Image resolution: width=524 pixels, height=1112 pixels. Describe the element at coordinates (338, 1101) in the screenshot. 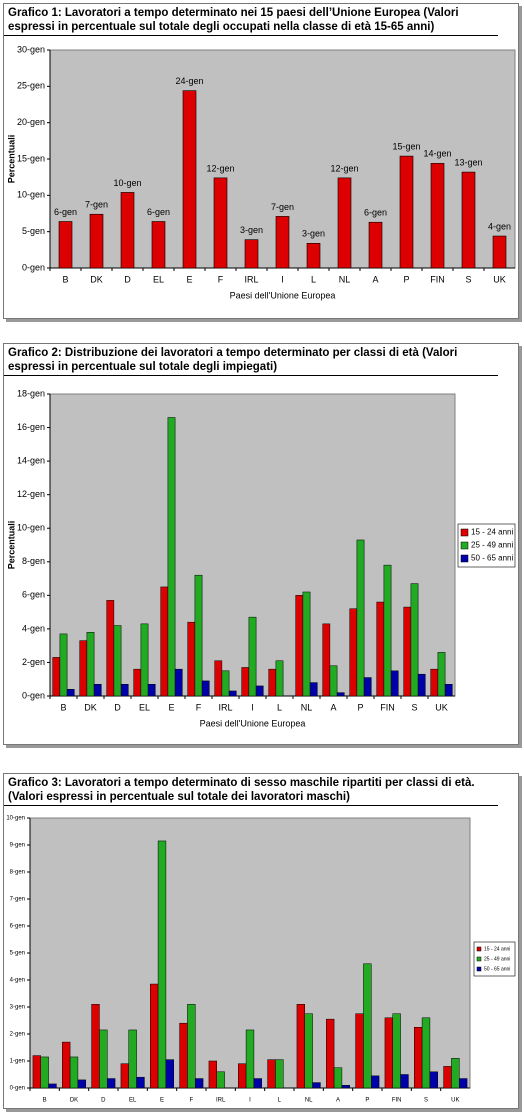

I see `x-tick-label: A` at that location.